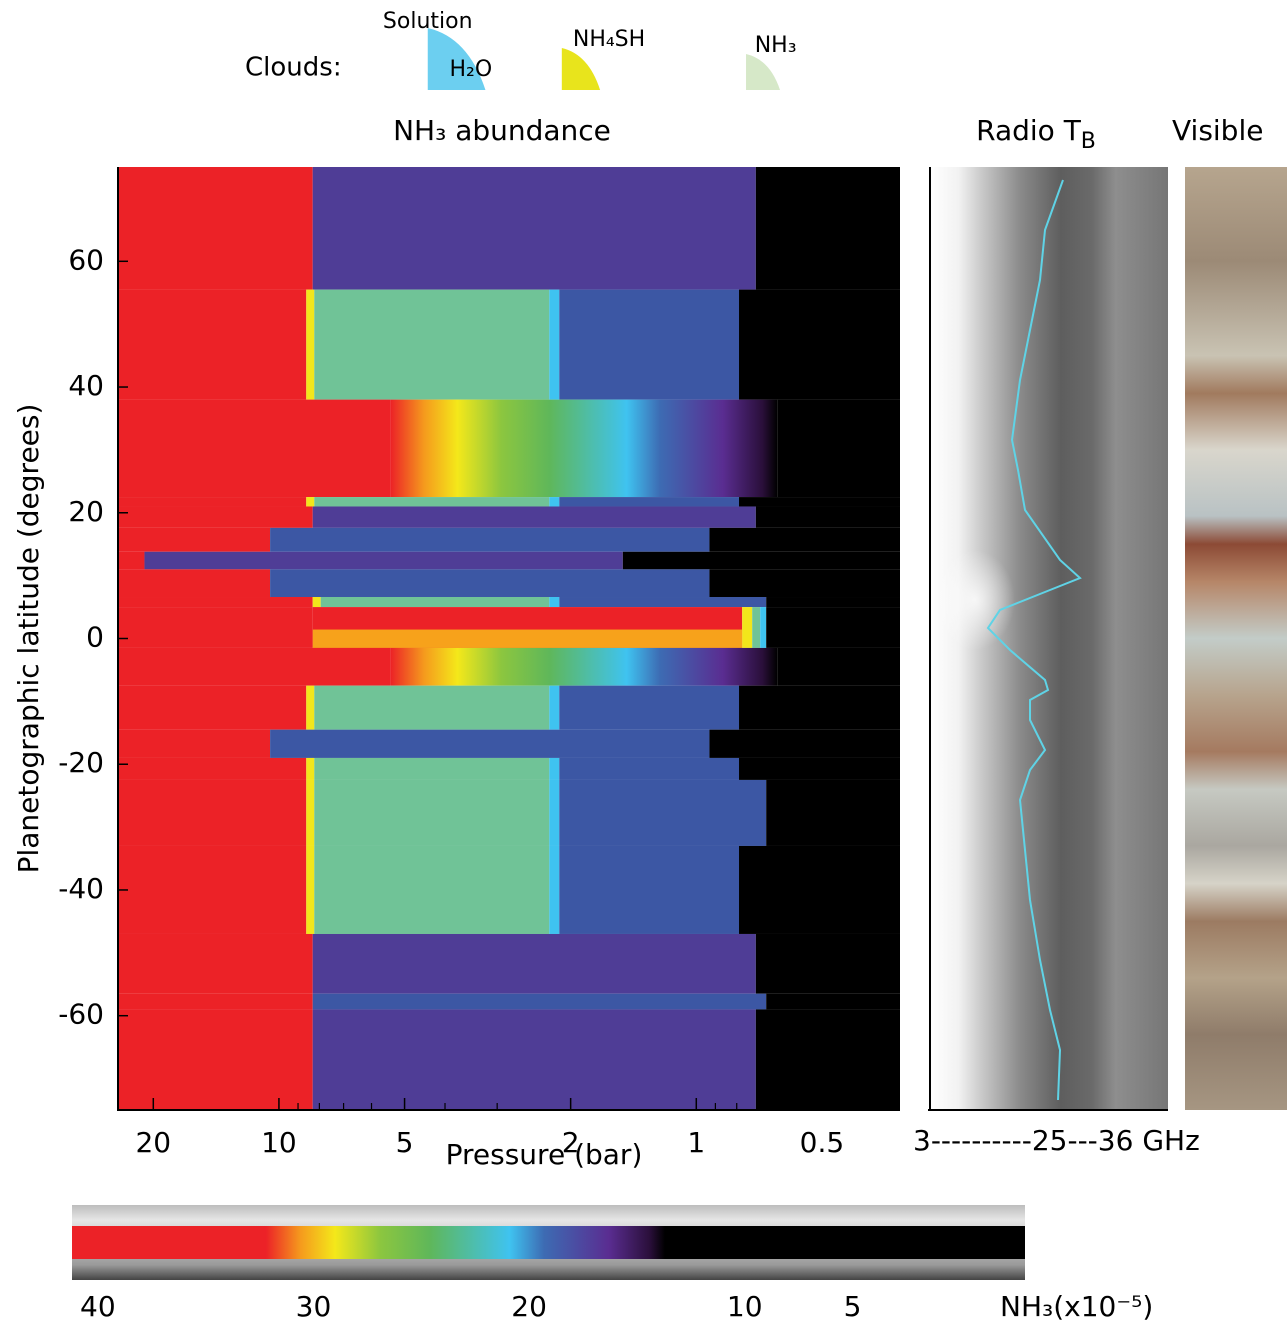 Image resolution: width=1287 pixels, height=1344 pixels. I want to click on clouds-legend: Clouds: H₂O Solution NH₄SH NH₃, so click(521, 49).